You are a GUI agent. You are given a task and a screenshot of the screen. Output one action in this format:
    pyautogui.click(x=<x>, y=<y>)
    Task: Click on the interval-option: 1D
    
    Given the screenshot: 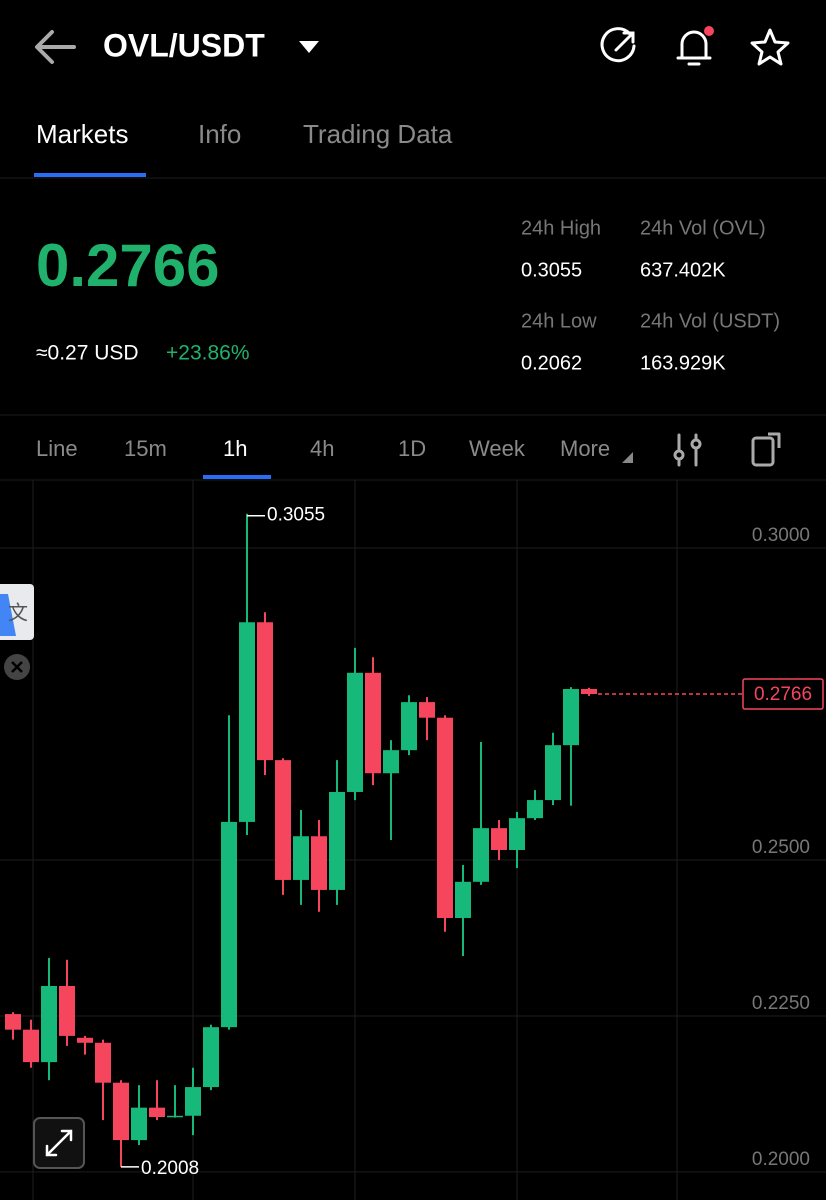 What is the action you would take?
    pyautogui.click(x=412, y=448)
    